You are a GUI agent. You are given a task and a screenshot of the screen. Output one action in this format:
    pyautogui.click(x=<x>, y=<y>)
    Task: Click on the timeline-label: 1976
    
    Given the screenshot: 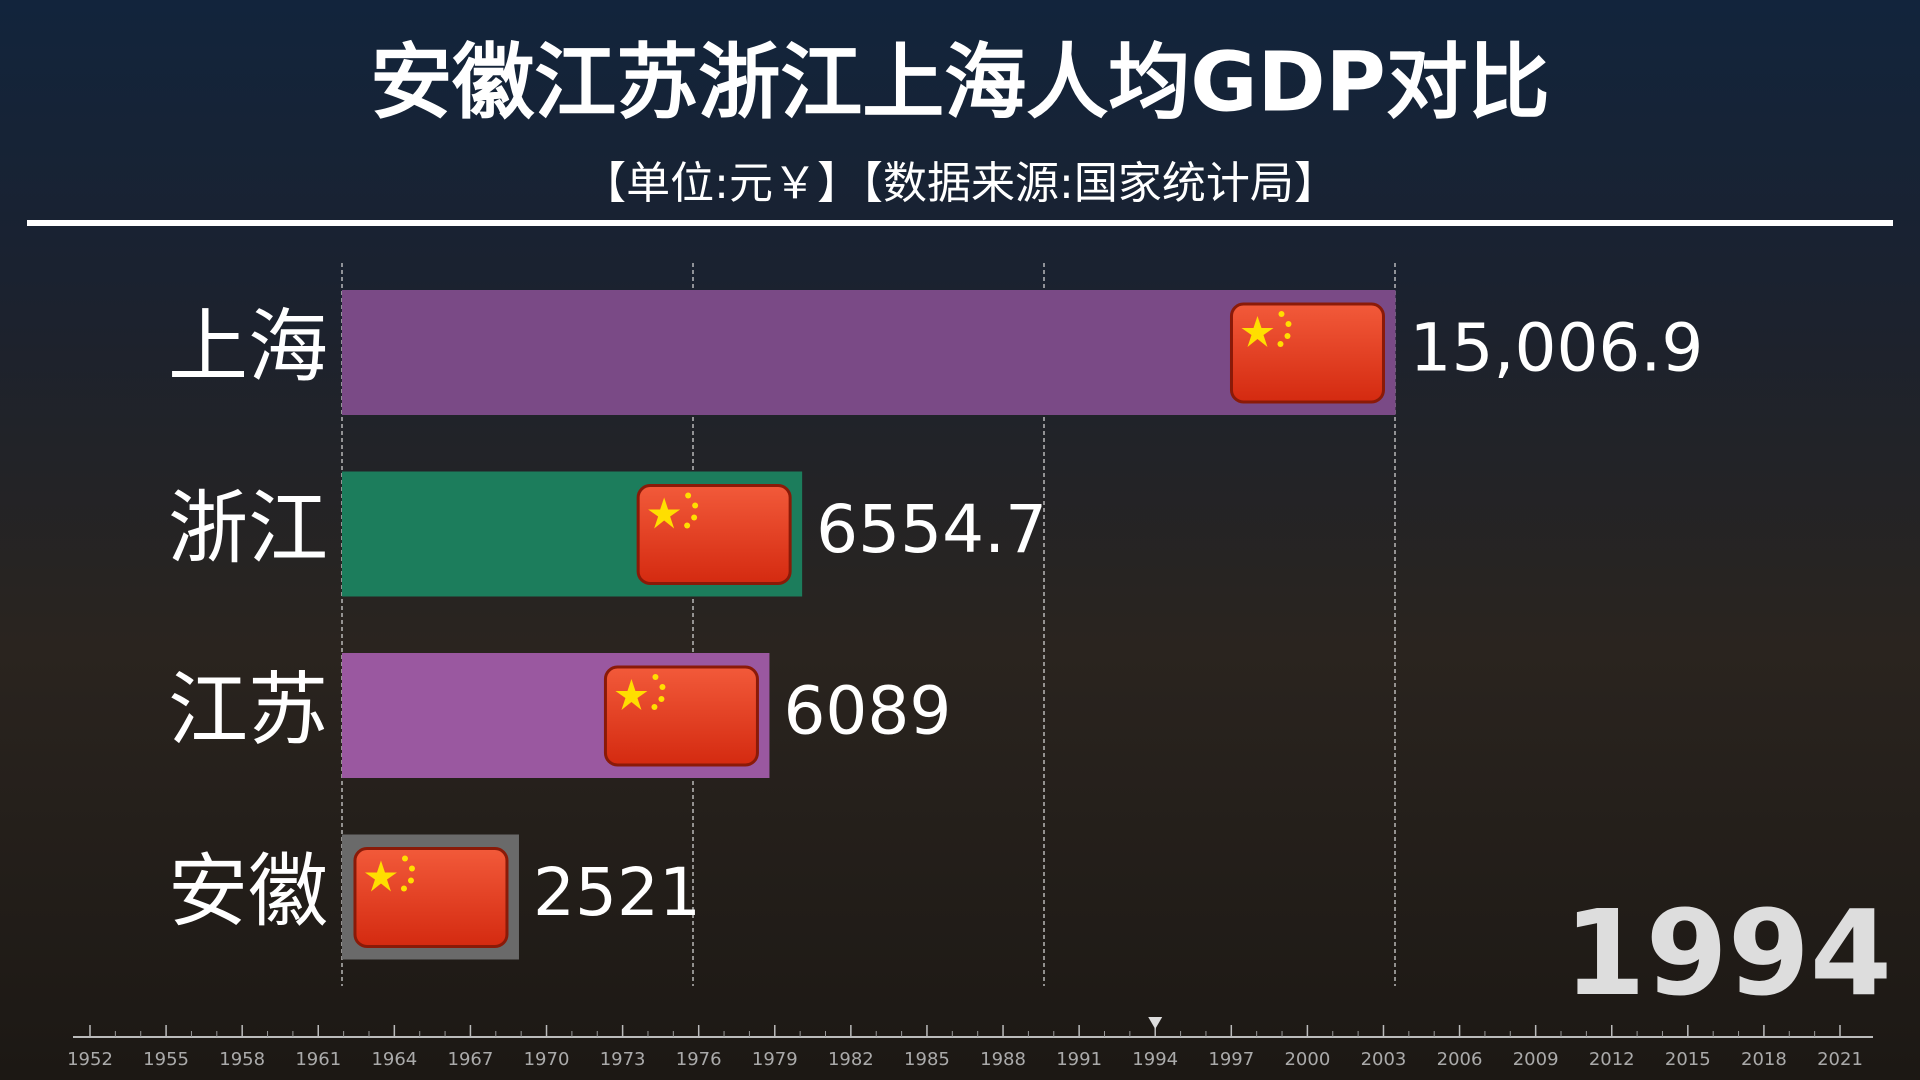 What is the action you would take?
    pyautogui.click(x=699, y=1059)
    